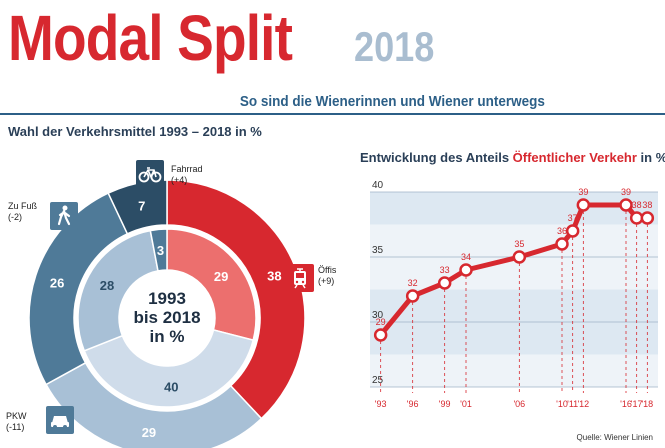 Image resolution: width=665 pixels, height=448 pixels. I want to click on fahrrad-label: Fahrrad (+4), so click(187, 175).